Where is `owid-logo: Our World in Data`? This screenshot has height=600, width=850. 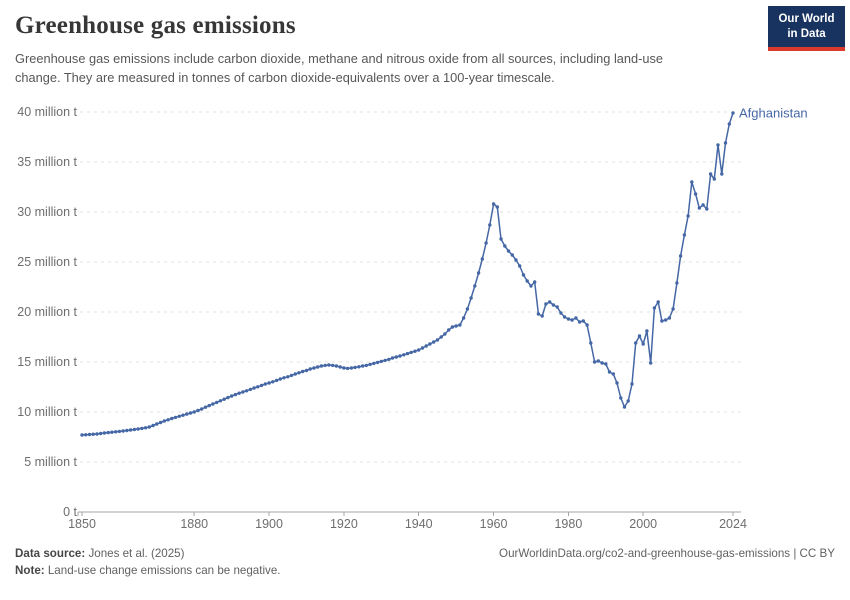
owid-logo: Our World in Data is located at coordinates (806, 28).